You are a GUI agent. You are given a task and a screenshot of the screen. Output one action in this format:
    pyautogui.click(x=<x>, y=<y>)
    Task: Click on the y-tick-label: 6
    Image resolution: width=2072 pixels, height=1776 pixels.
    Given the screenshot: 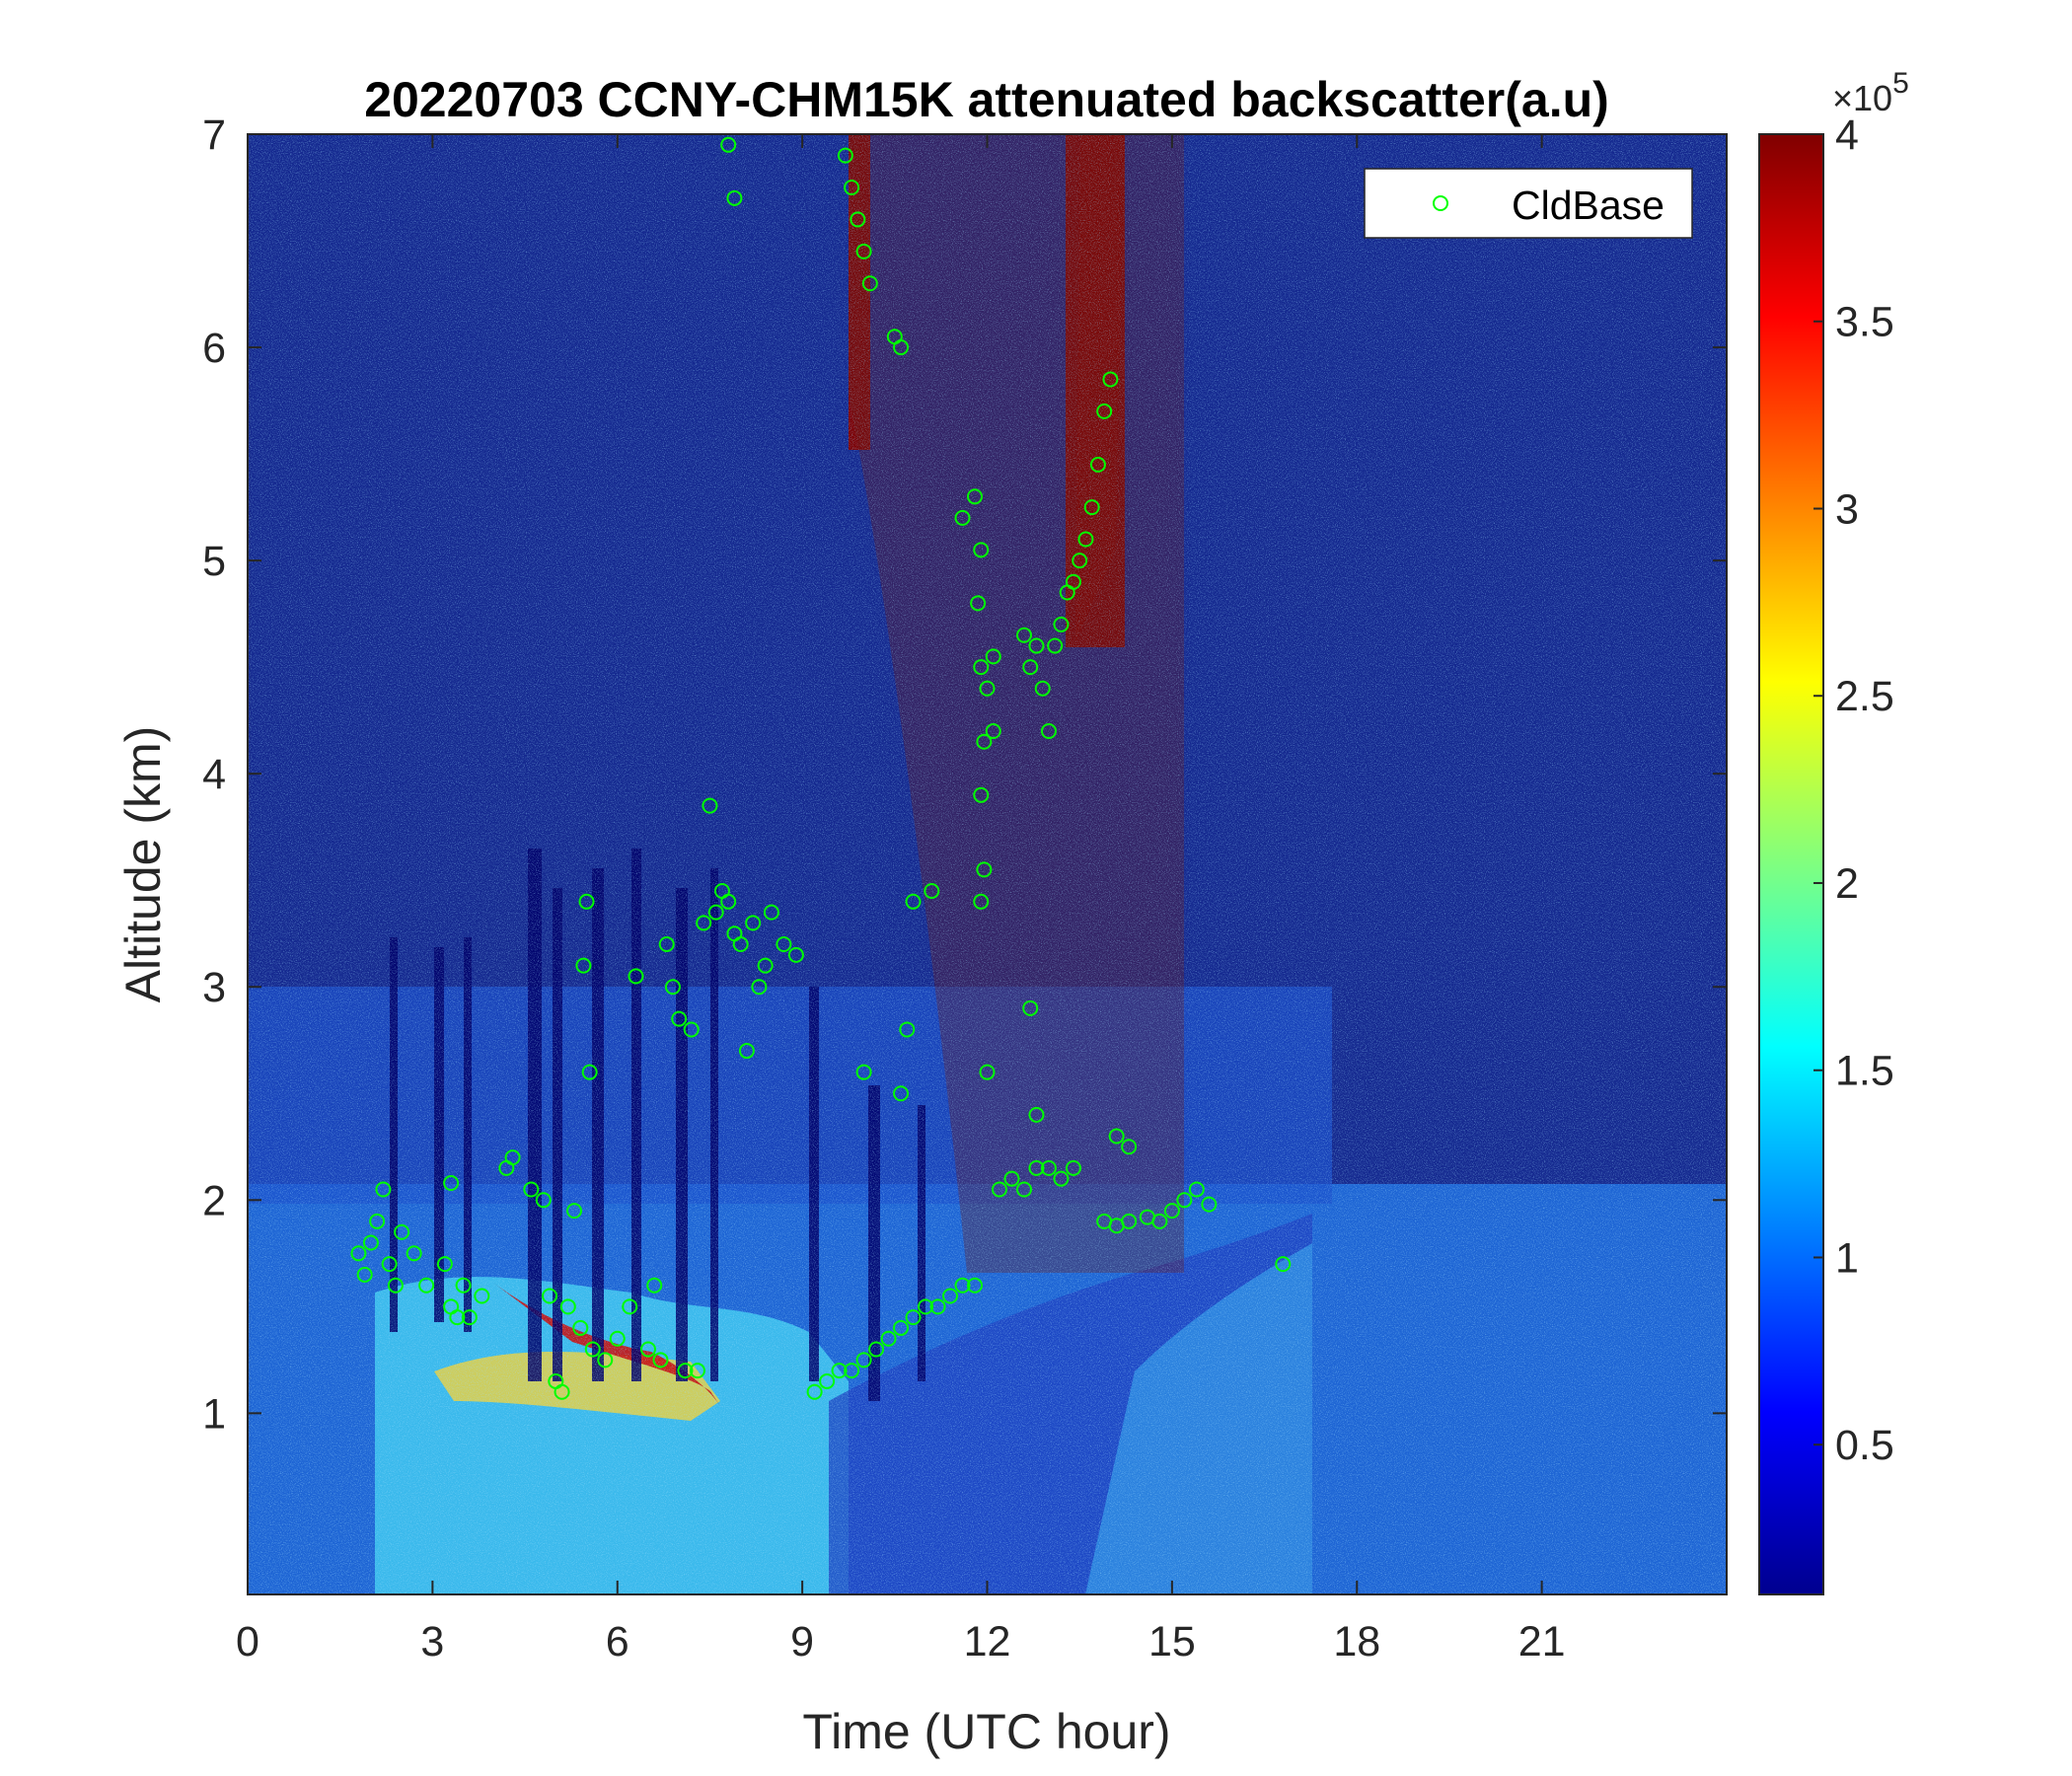 What is the action you would take?
    pyautogui.click(x=214, y=349)
    